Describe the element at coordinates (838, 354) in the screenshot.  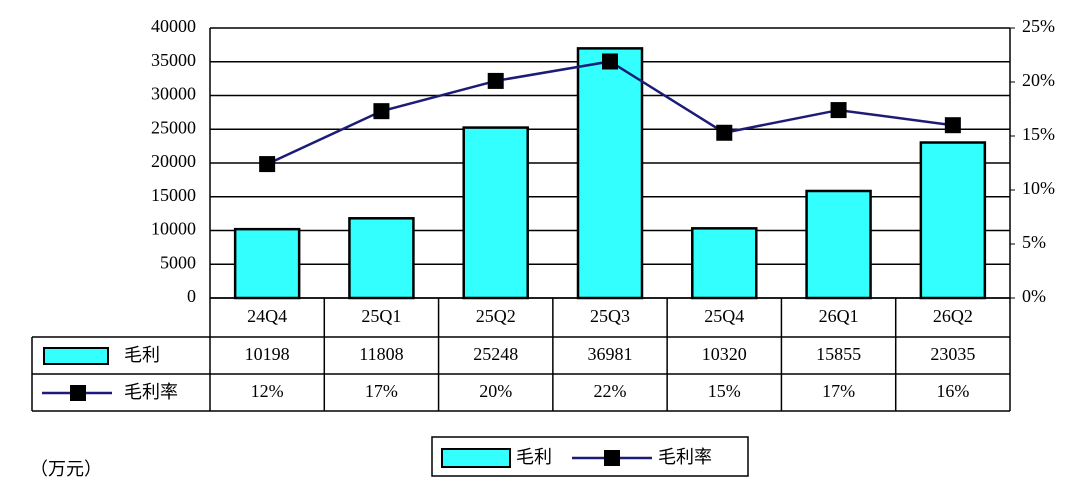
I see `table-value: 15855` at that location.